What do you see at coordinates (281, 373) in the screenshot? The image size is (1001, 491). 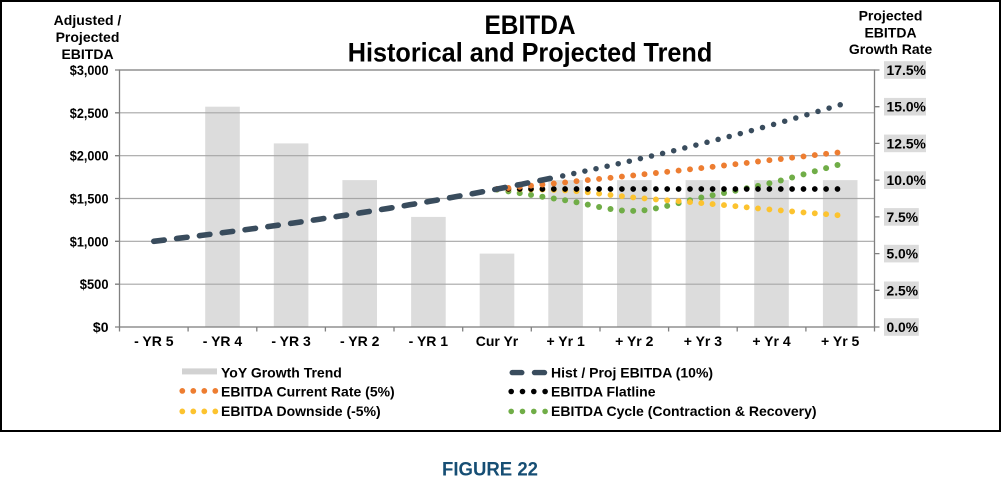 I see `svg-text: YoY Growth Trend` at bounding box center [281, 373].